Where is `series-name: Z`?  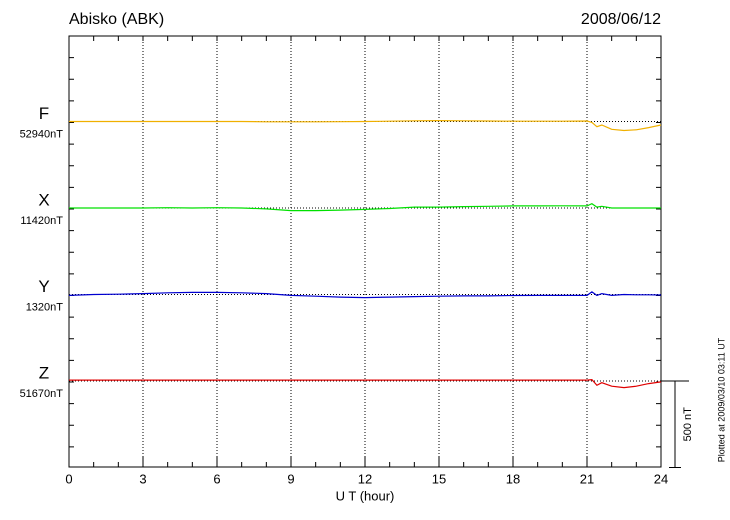
series-name: Z is located at coordinates (44, 372).